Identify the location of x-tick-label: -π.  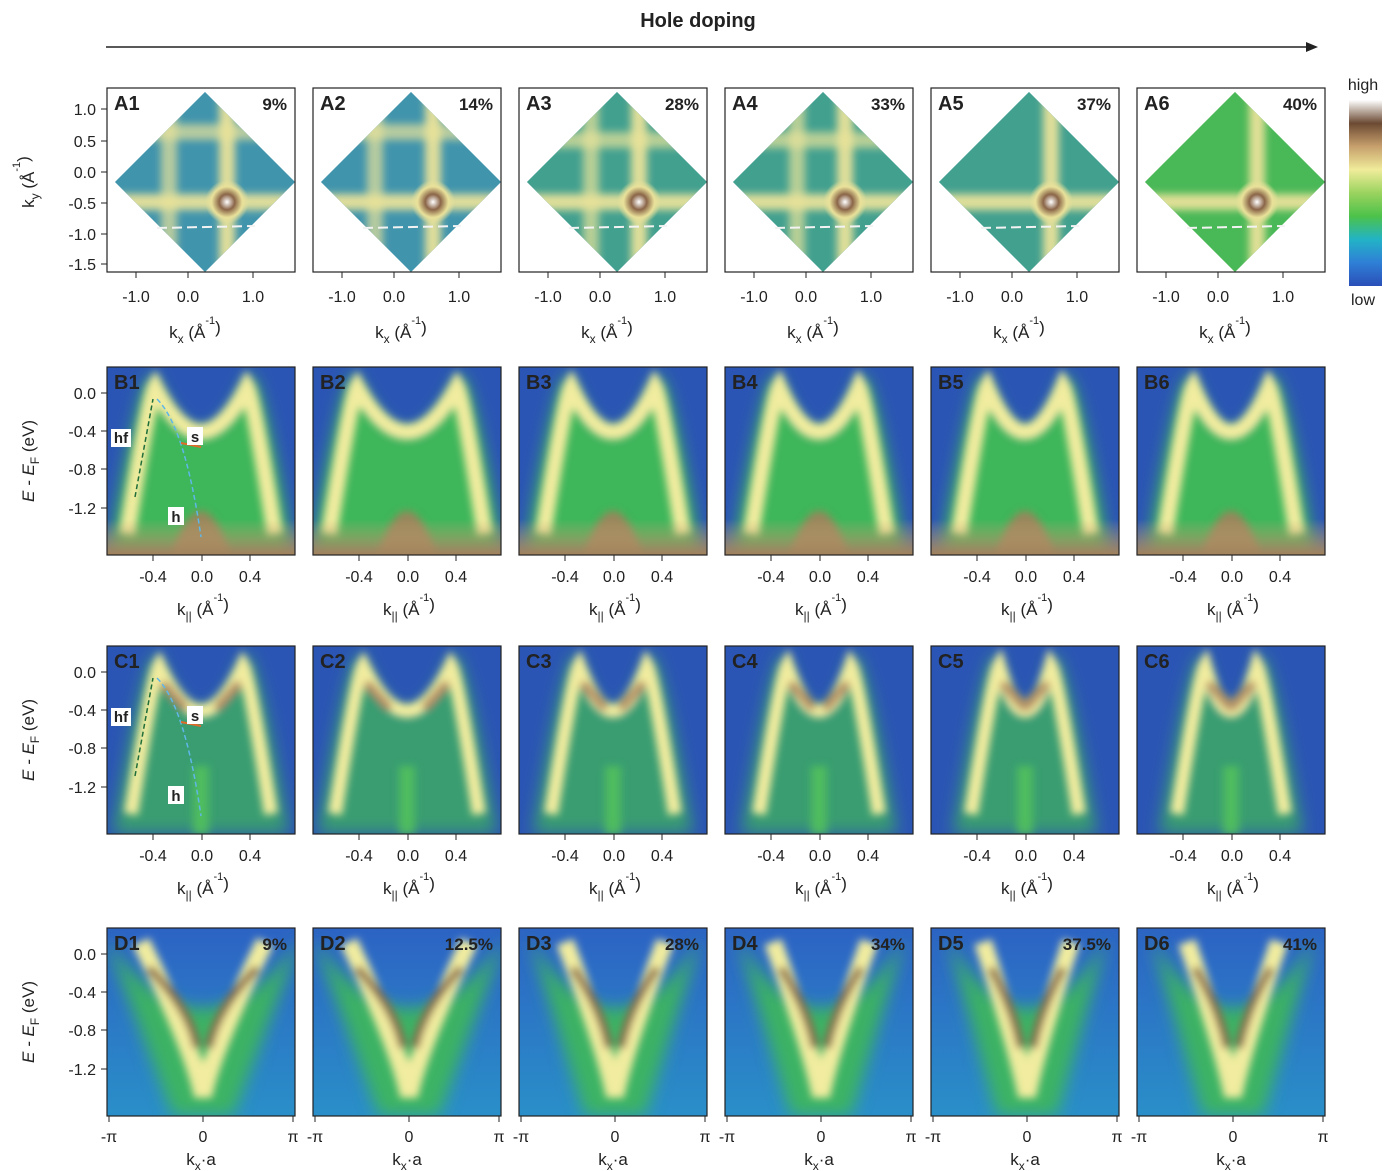
(315, 1137).